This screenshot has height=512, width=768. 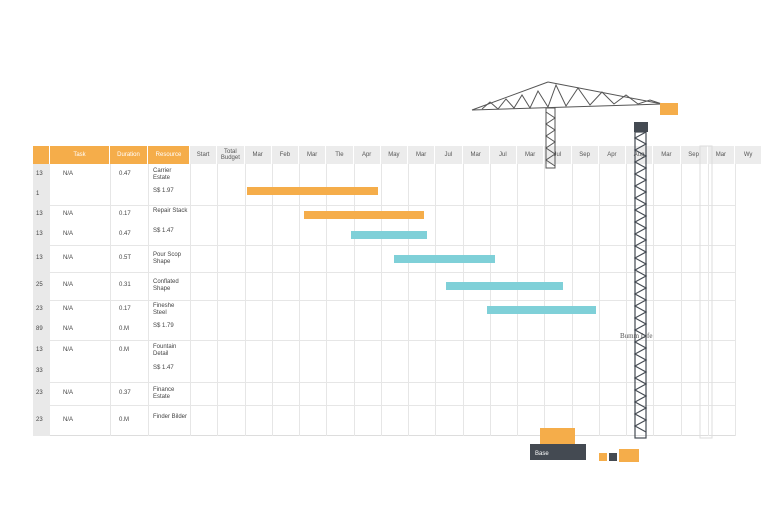 What do you see at coordinates (38, 194) in the screenshot?
I see `row-number: 1` at bounding box center [38, 194].